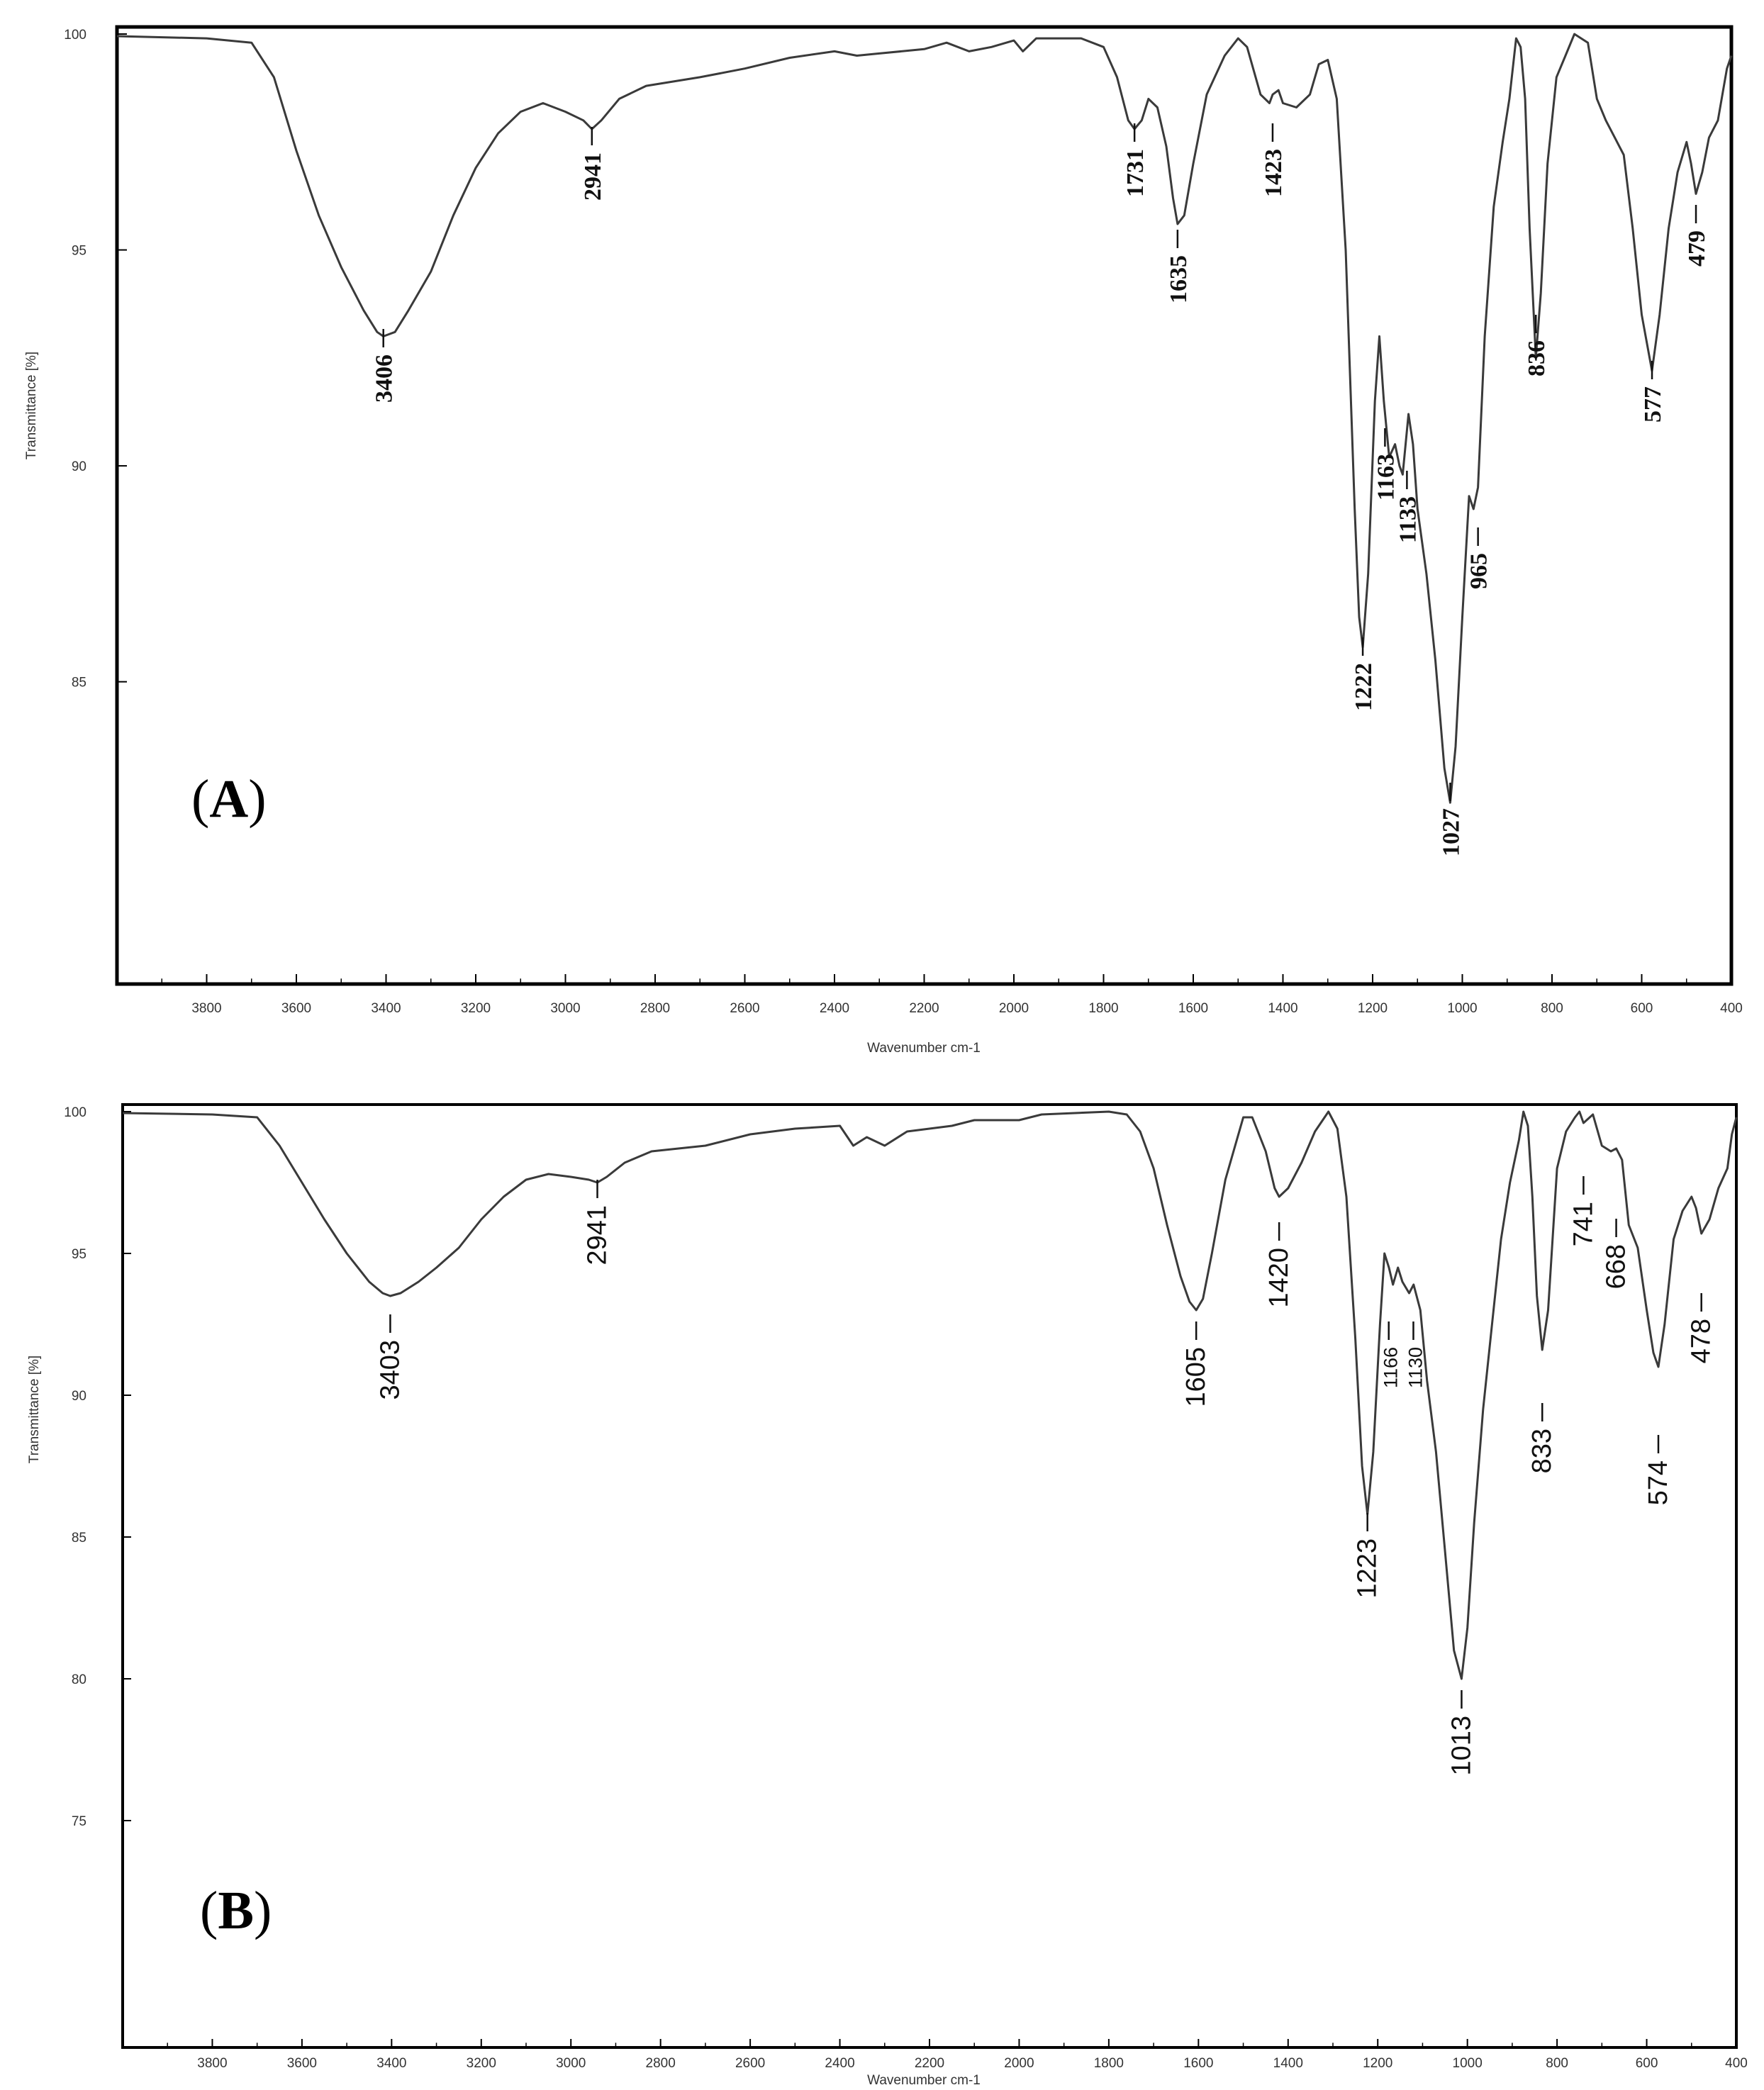  What do you see at coordinates (1282, 1009) in the screenshot?
I see `panel-a-x-tick-label: 1400` at bounding box center [1282, 1009].